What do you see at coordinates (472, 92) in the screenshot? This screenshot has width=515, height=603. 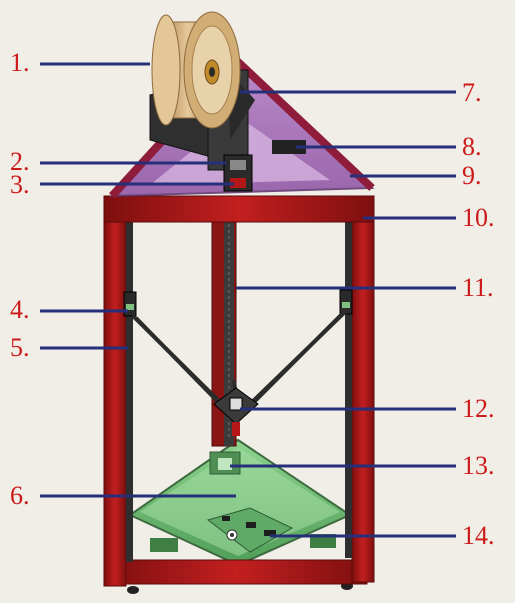 I see `callout-label-7: 7.` at bounding box center [472, 92].